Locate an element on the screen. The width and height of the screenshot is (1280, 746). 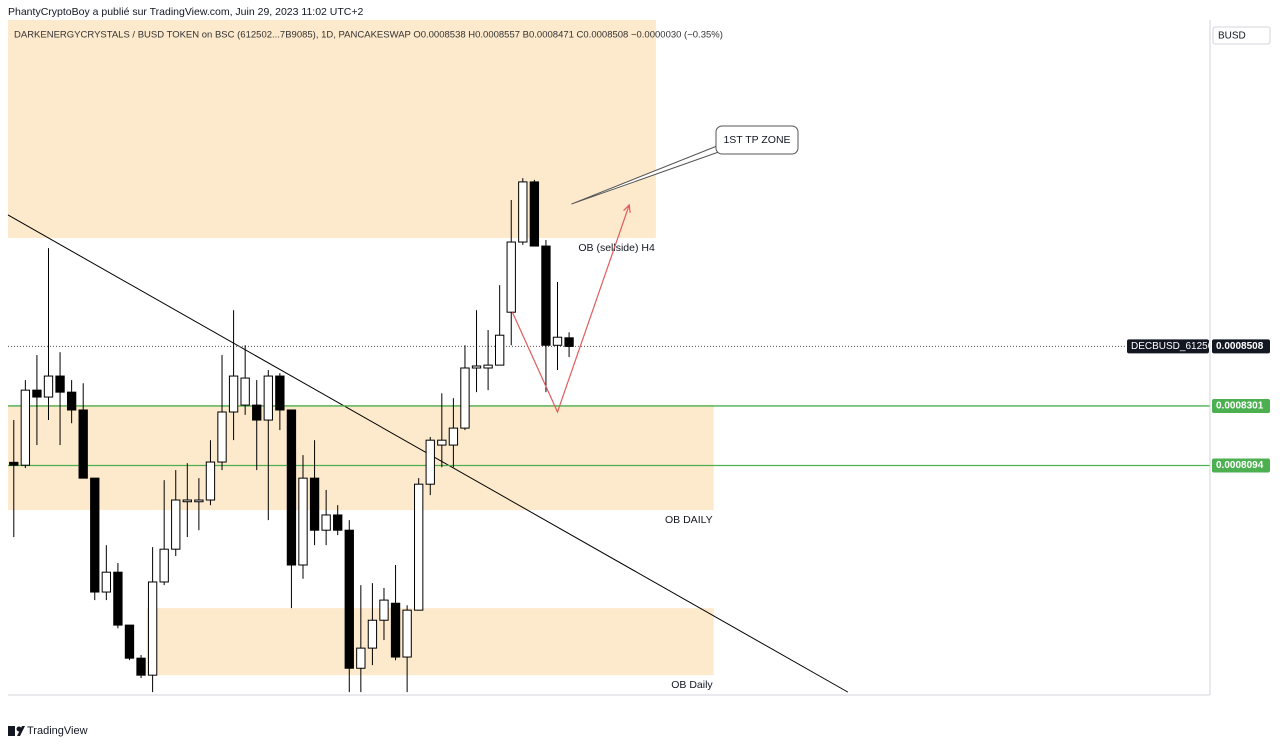
callout-box is located at coordinates (757, 140).